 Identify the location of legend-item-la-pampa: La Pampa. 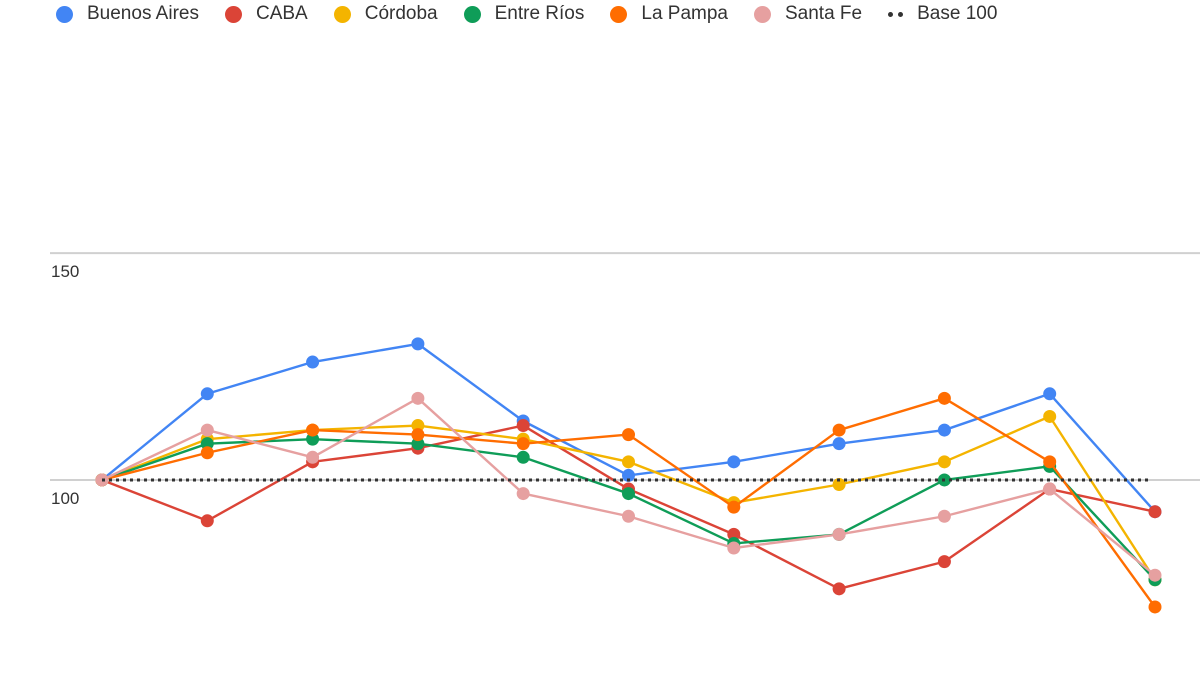
(669, 14).